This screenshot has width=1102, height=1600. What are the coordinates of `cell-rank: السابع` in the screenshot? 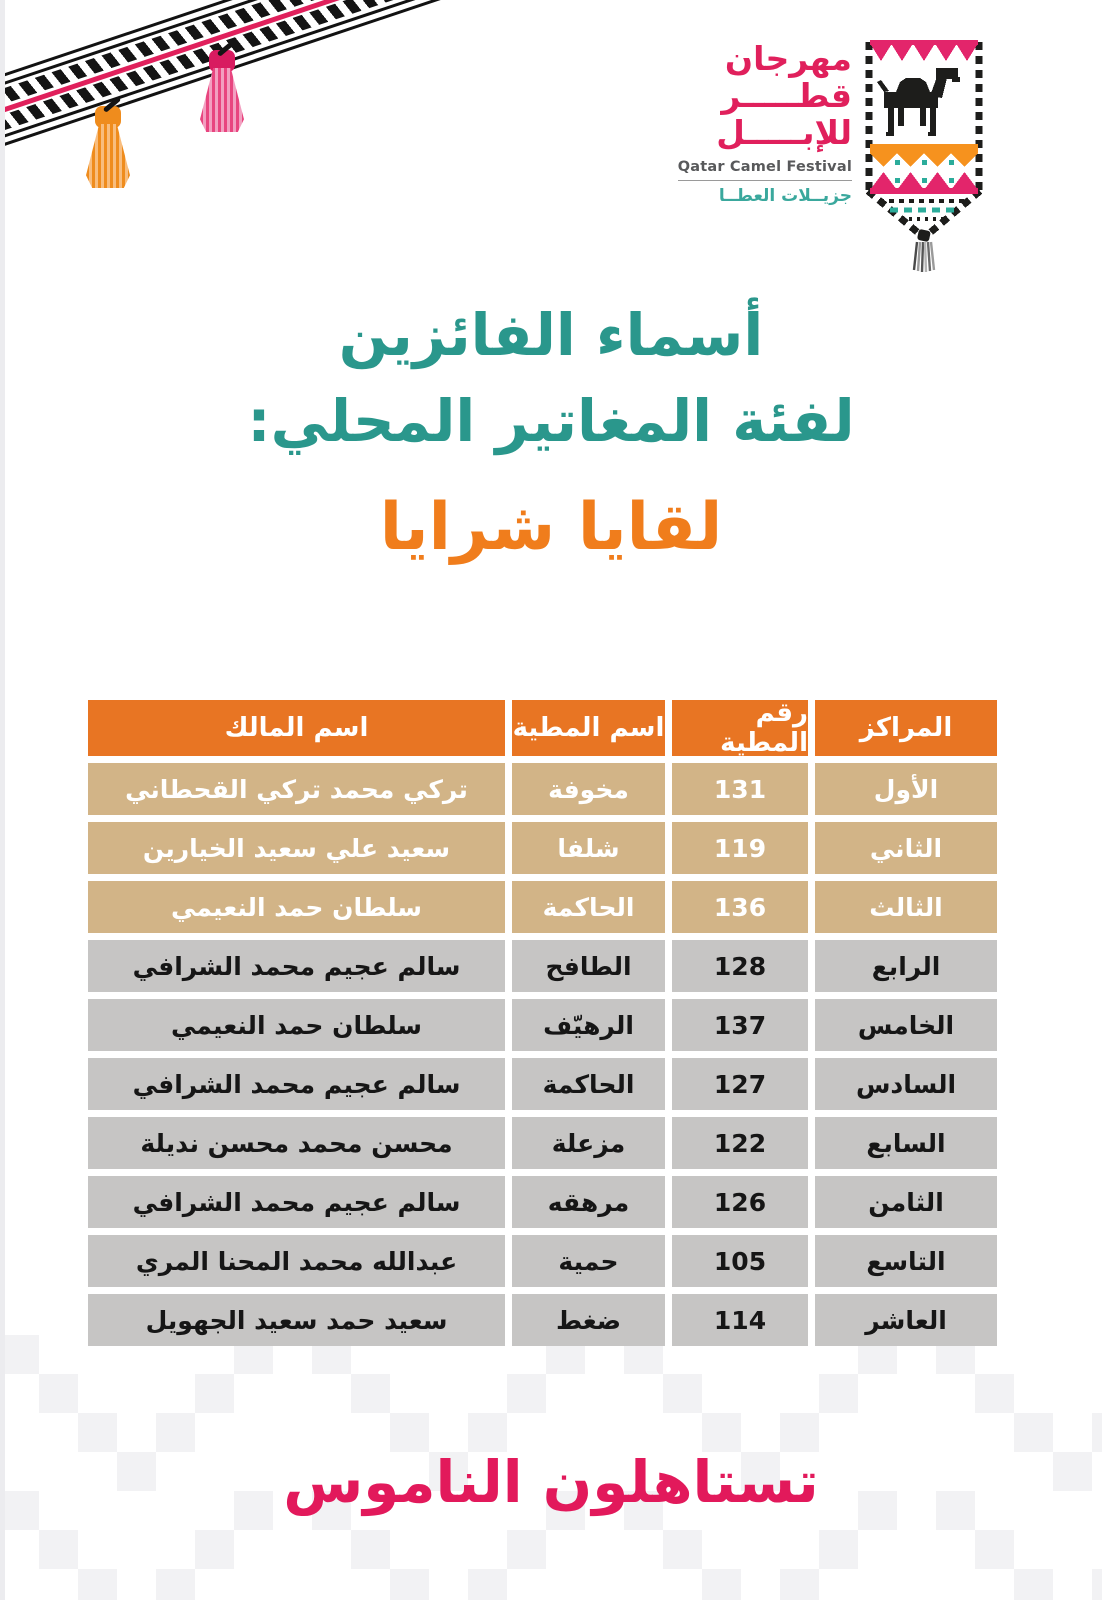 It's located at (906, 1143).